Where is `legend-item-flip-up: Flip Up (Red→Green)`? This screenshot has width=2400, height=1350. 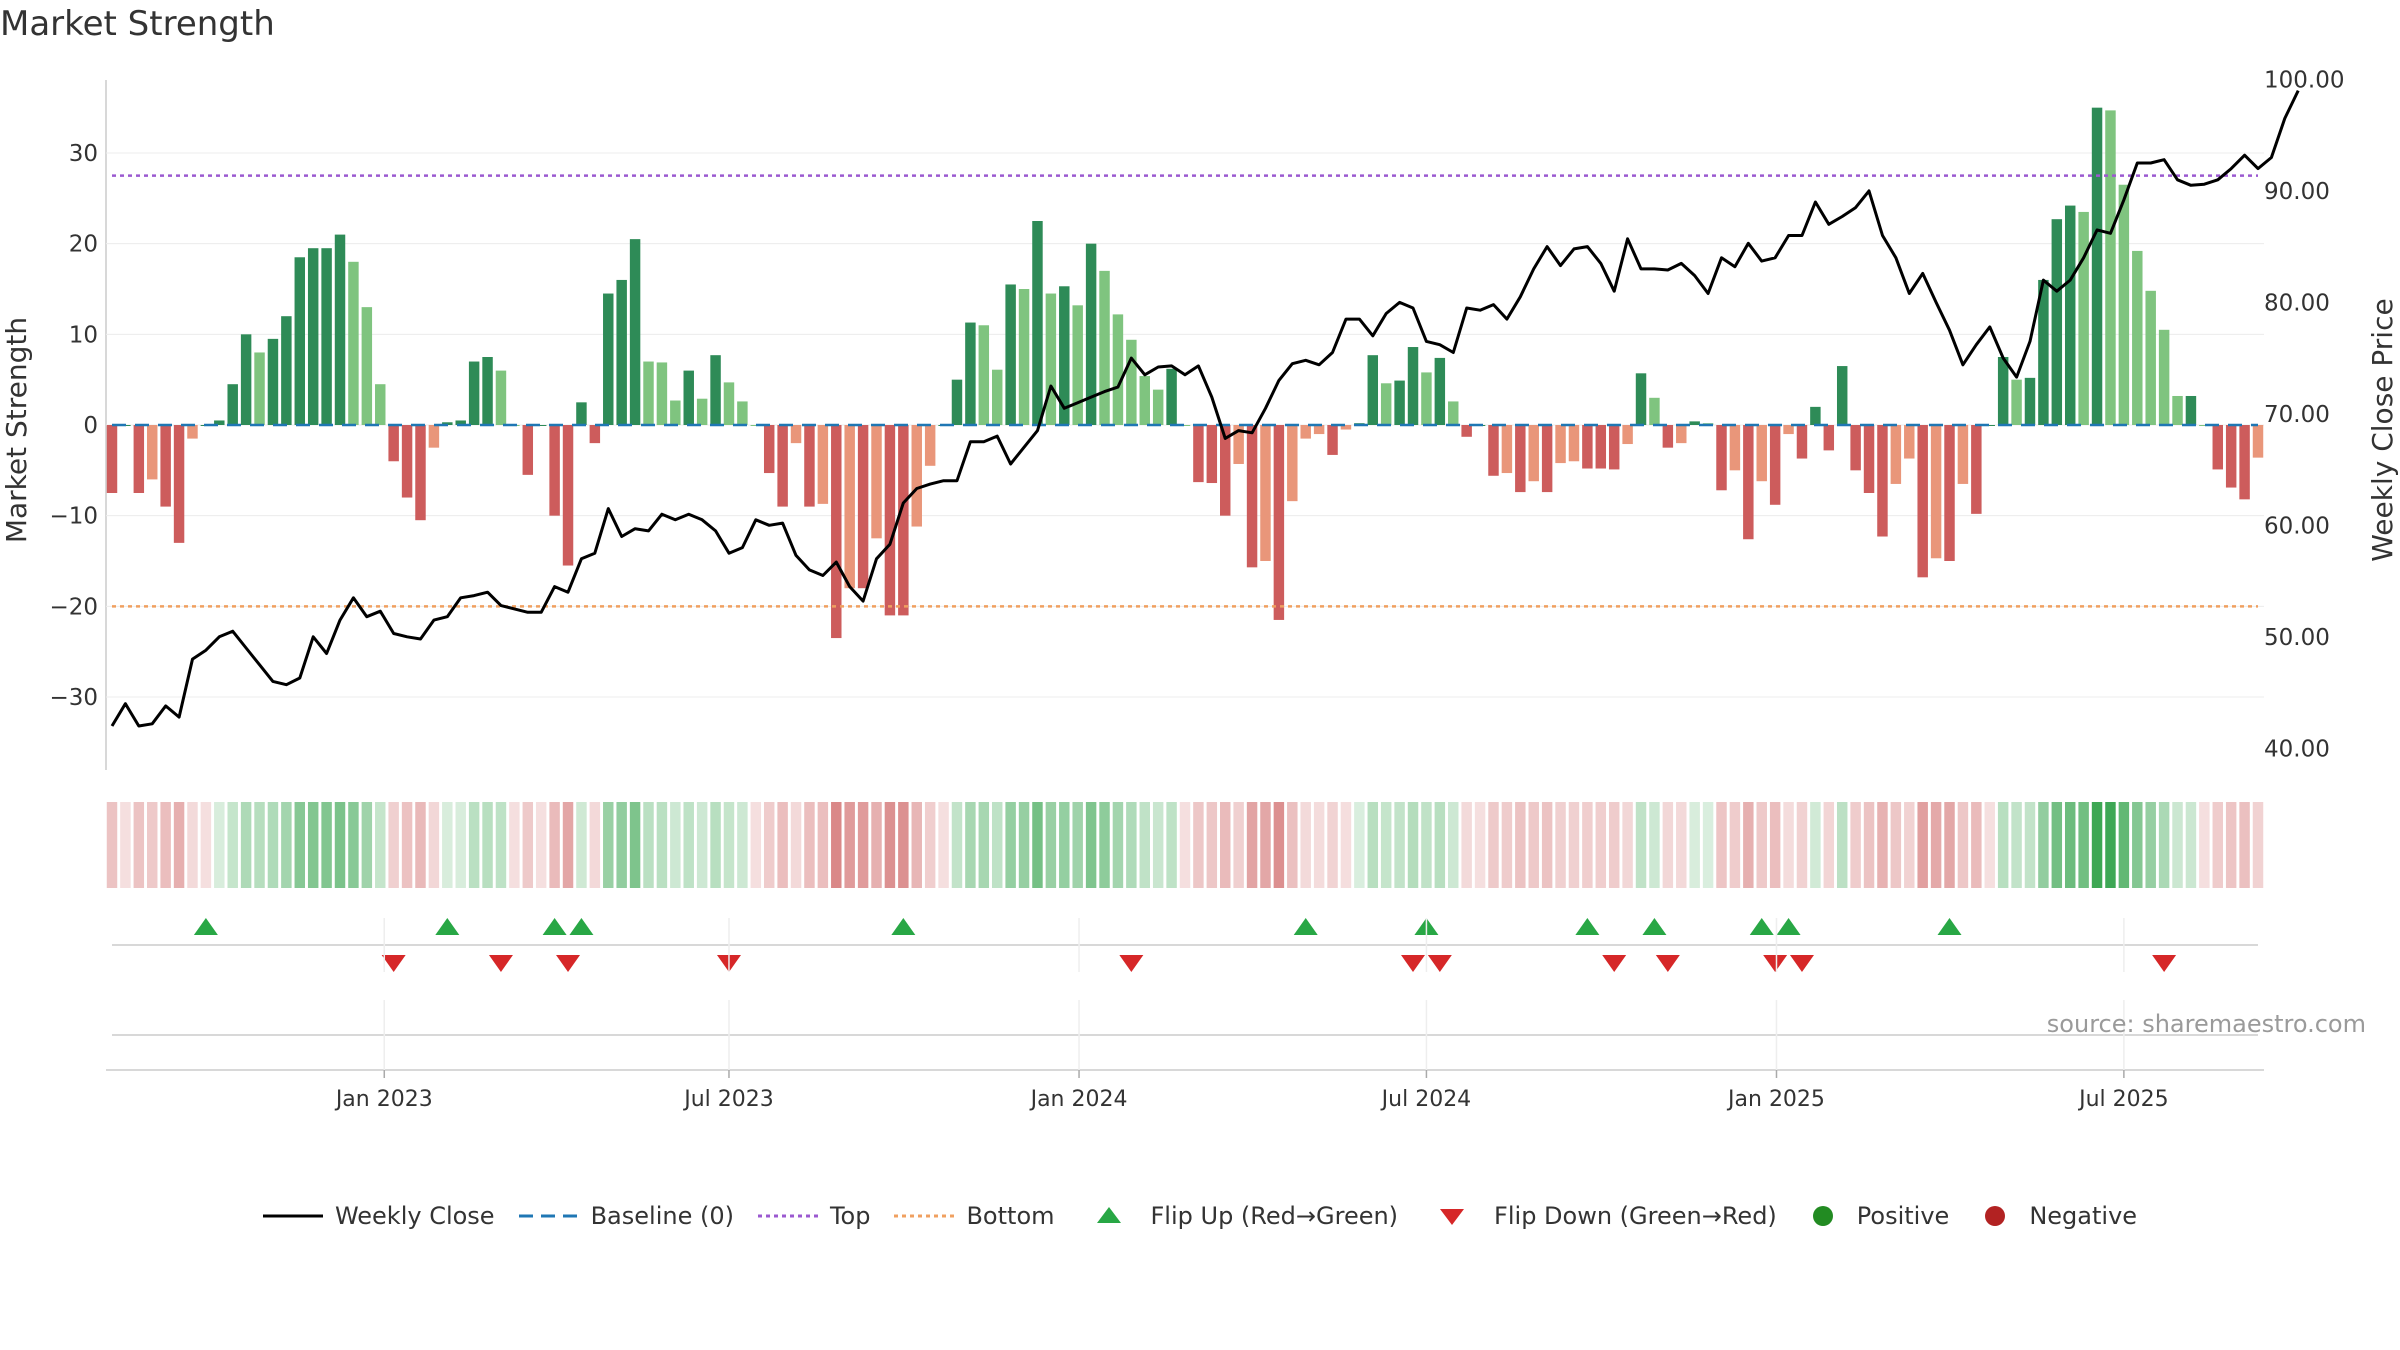 legend-item-flip-up: Flip Up (Red→Green) is located at coordinates (1239, 1216).